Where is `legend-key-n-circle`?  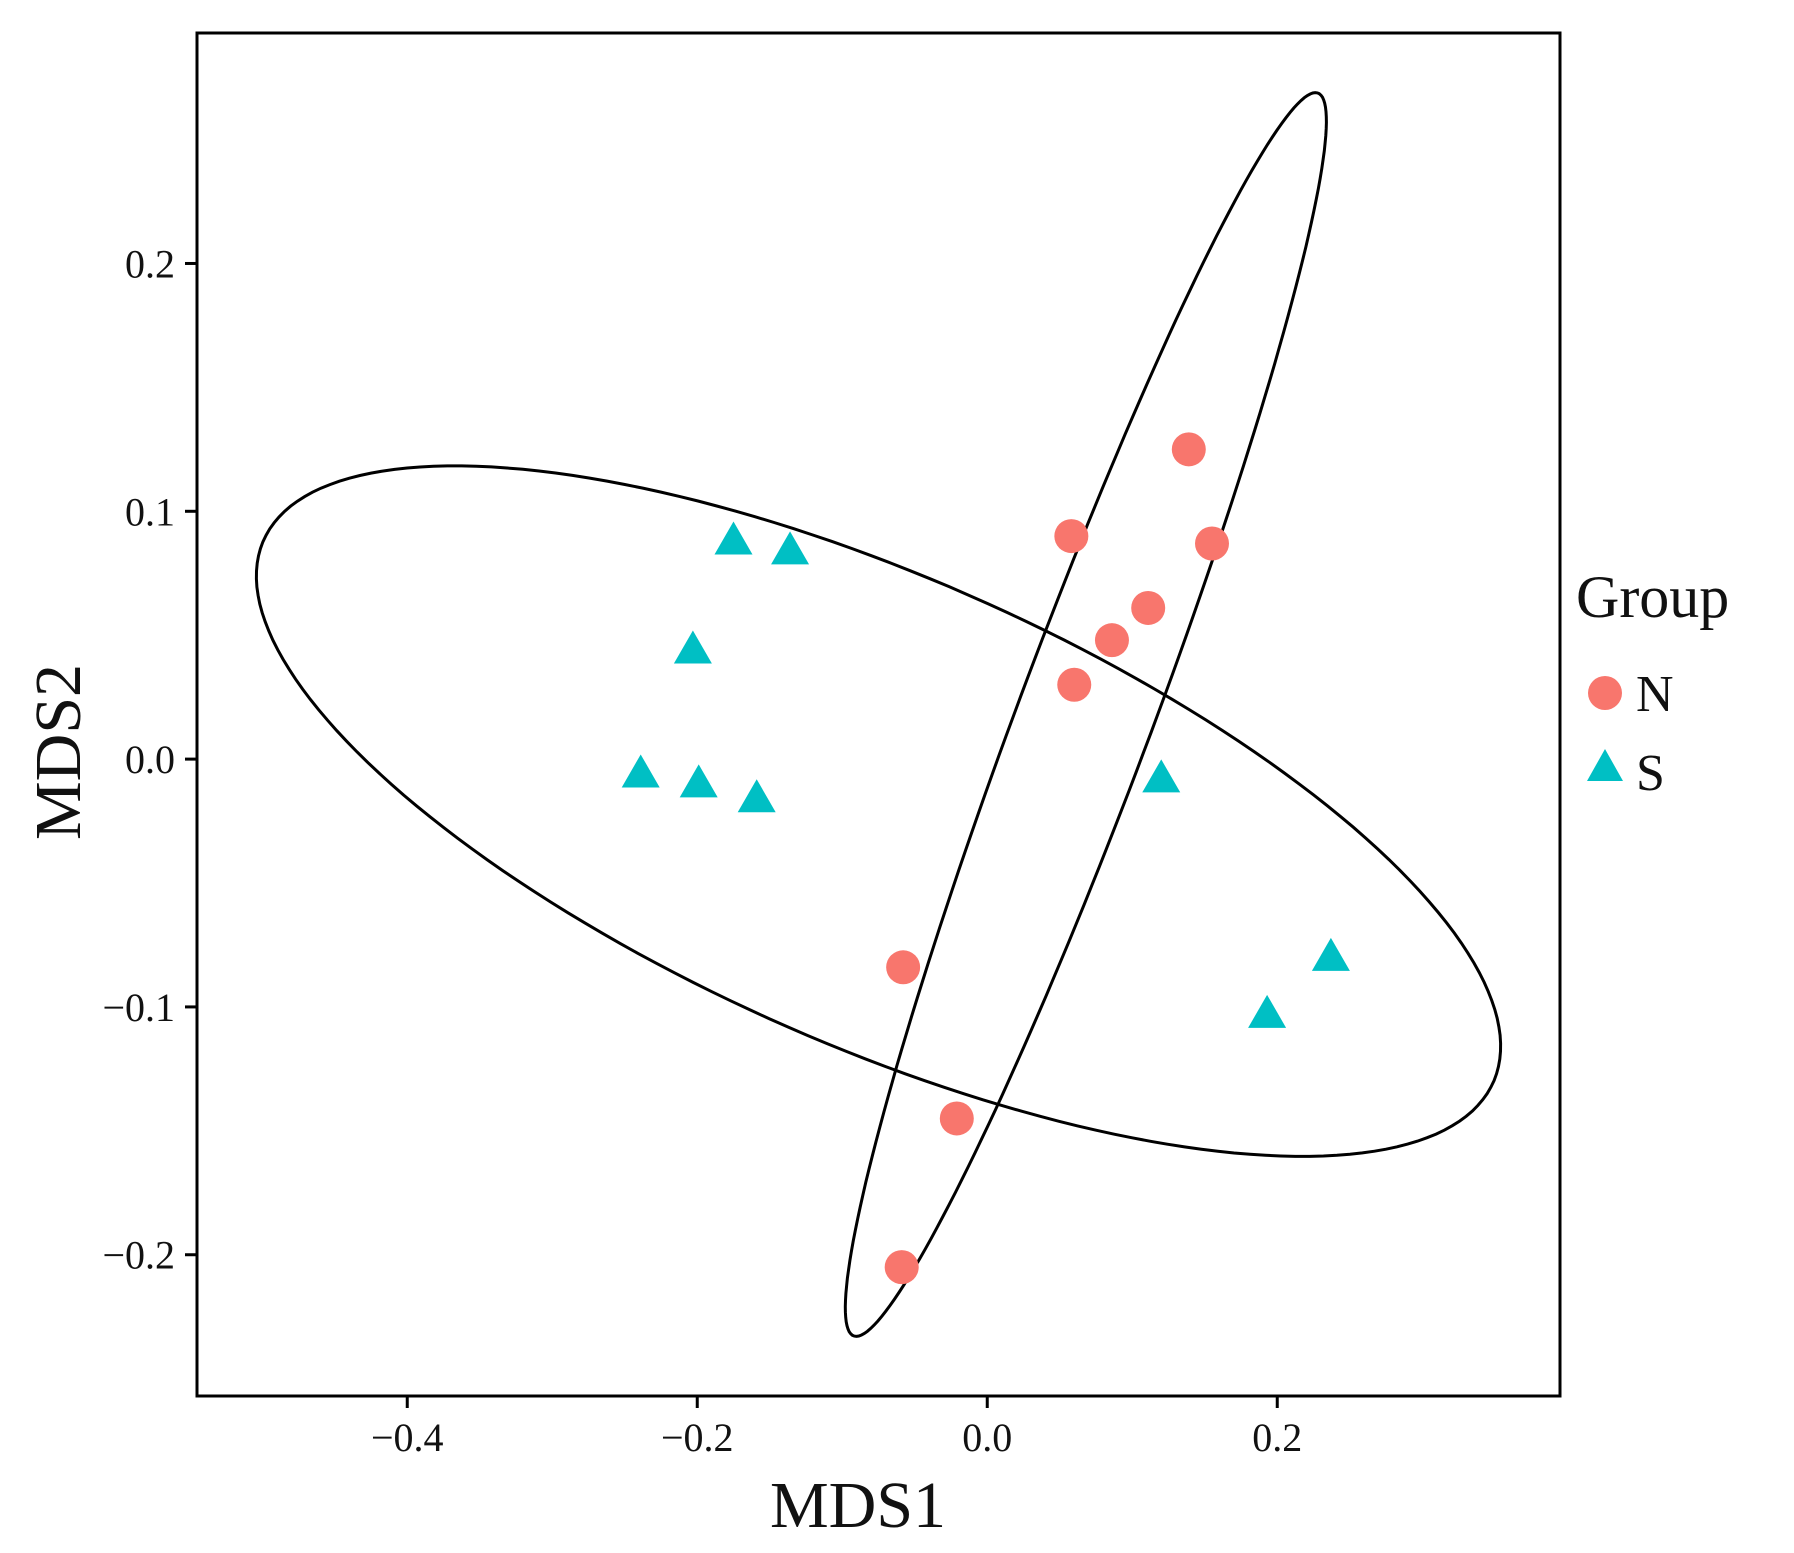 legend-key-n-circle is located at coordinates (1605, 693).